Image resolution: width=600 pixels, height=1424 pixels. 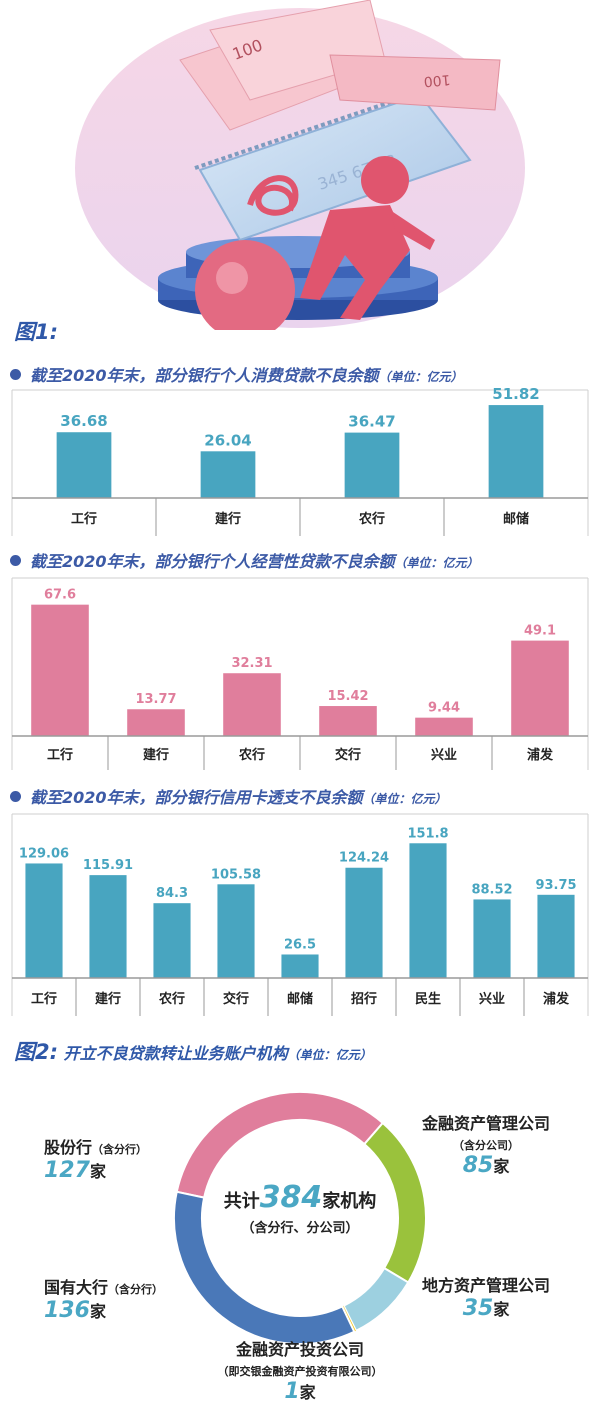 I want to click on bar-value-label-4: 26.5, so click(x=300, y=944).